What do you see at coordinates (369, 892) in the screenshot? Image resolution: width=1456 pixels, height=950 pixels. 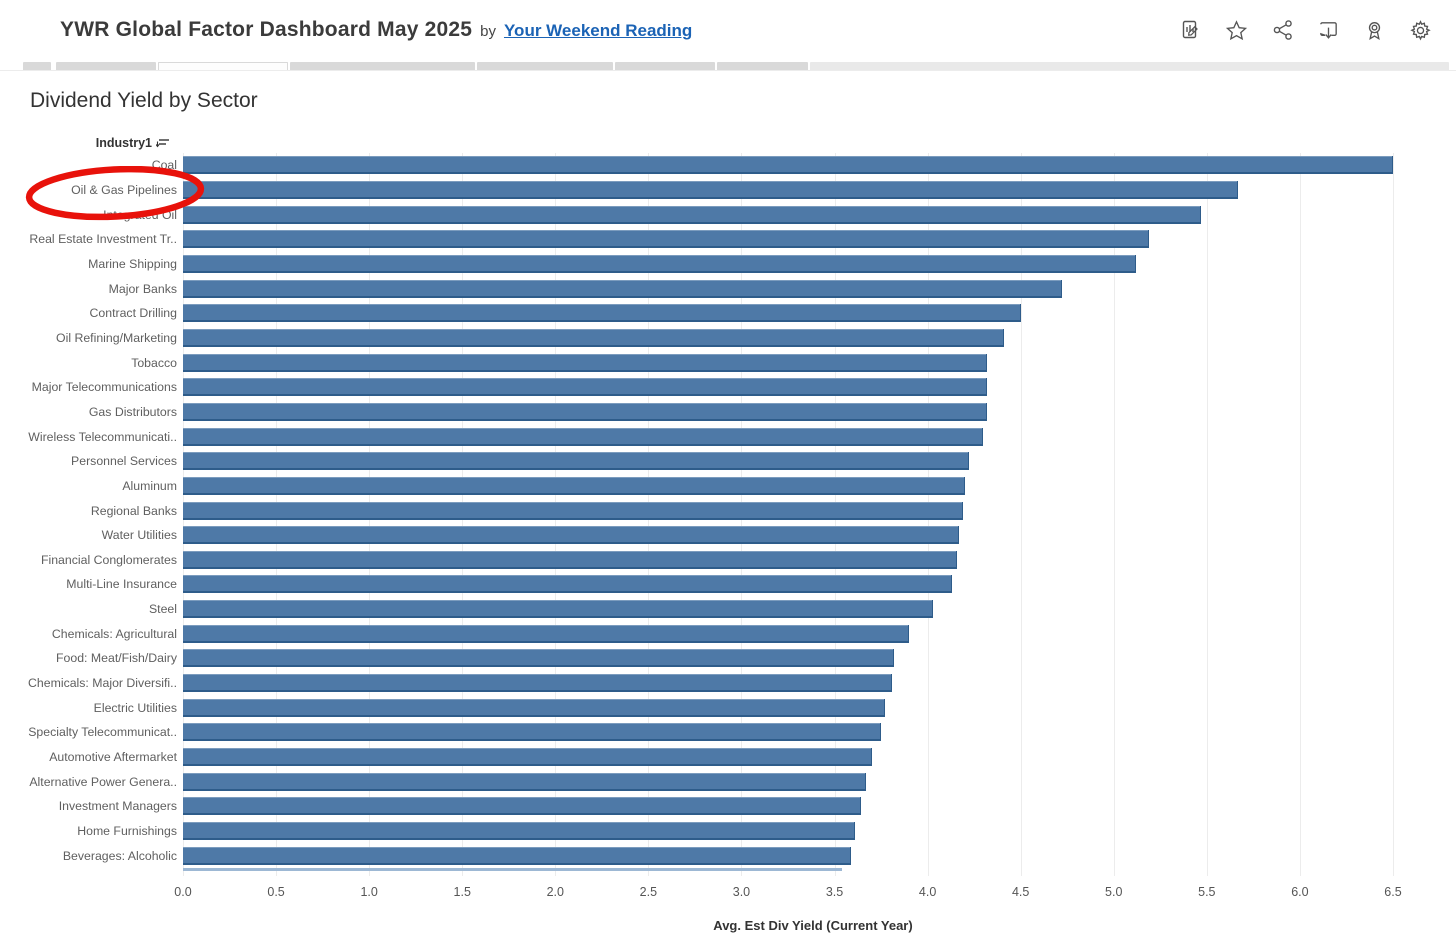 I see `x-tick-label: 1.0` at bounding box center [369, 892].